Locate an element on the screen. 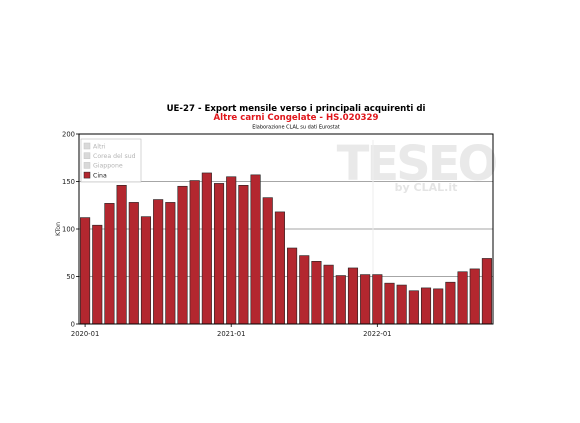  legend-label: Giappone is located at coordinates (108, 166).